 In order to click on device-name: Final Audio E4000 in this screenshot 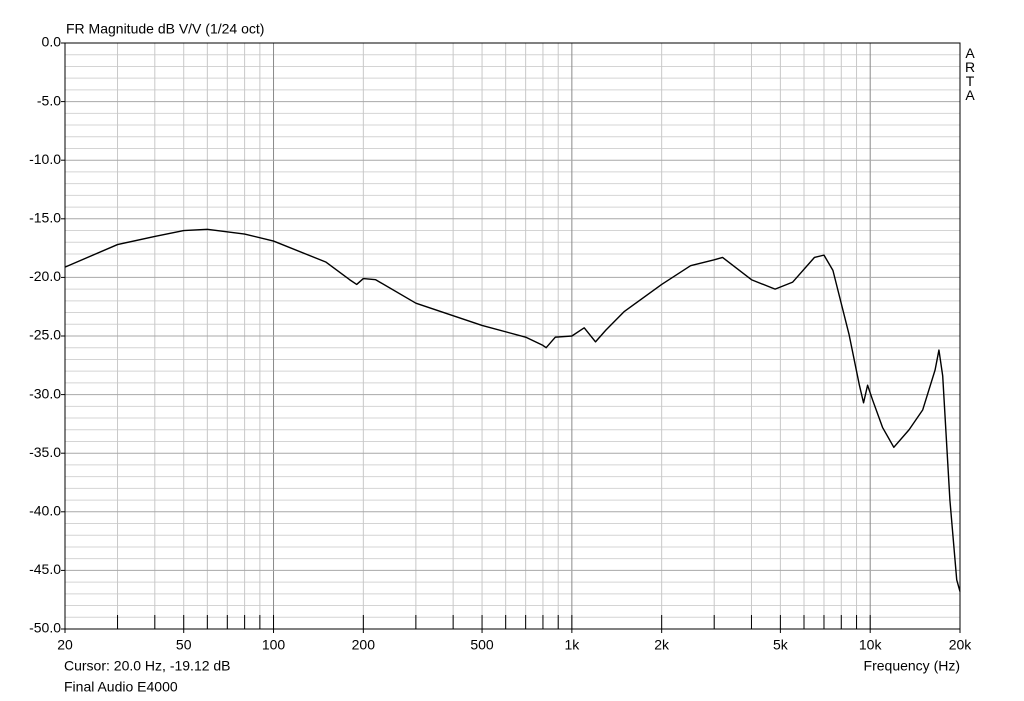, I will do `click(121, 687)`.